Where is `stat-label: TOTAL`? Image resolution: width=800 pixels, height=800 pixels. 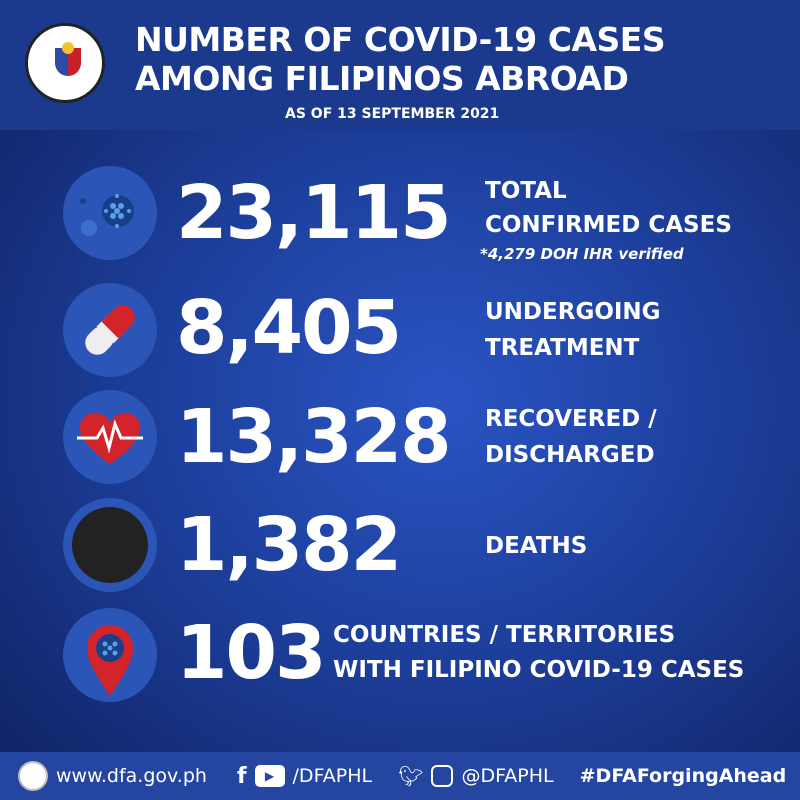 stat-label: TOTAL is located at coordinates (526, 191).